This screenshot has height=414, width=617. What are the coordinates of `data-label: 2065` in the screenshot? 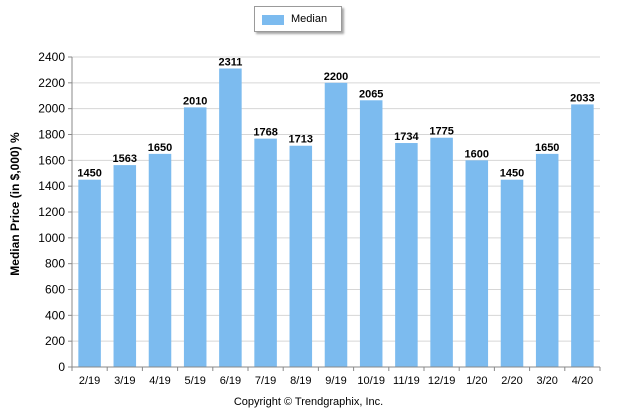 It's located at (371, 94).